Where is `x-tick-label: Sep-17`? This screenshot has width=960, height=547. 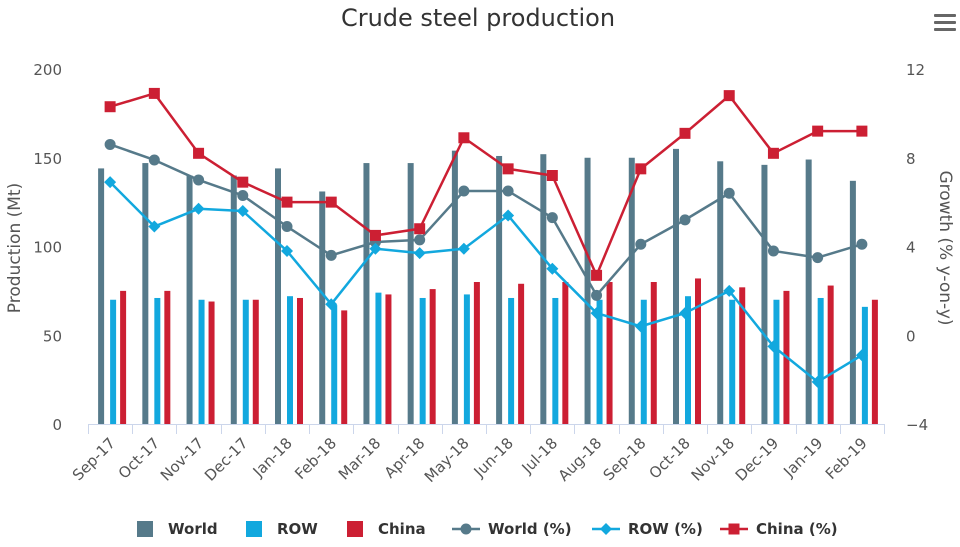 x-tick-label: Sep-17 is located at coordinates (94, 459).